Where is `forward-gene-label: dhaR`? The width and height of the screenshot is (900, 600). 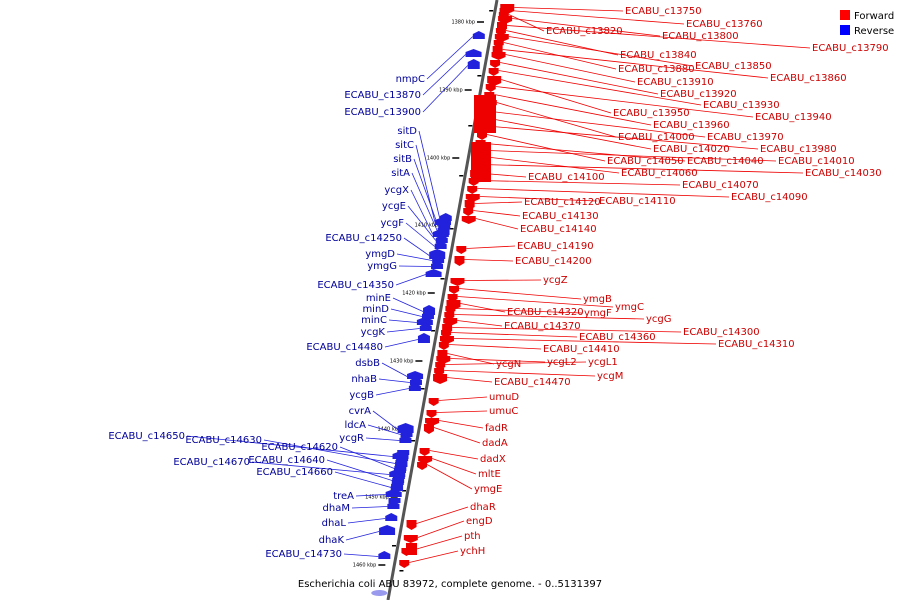 forward-gene-label: dhaR is located at coordinates (483, 507).